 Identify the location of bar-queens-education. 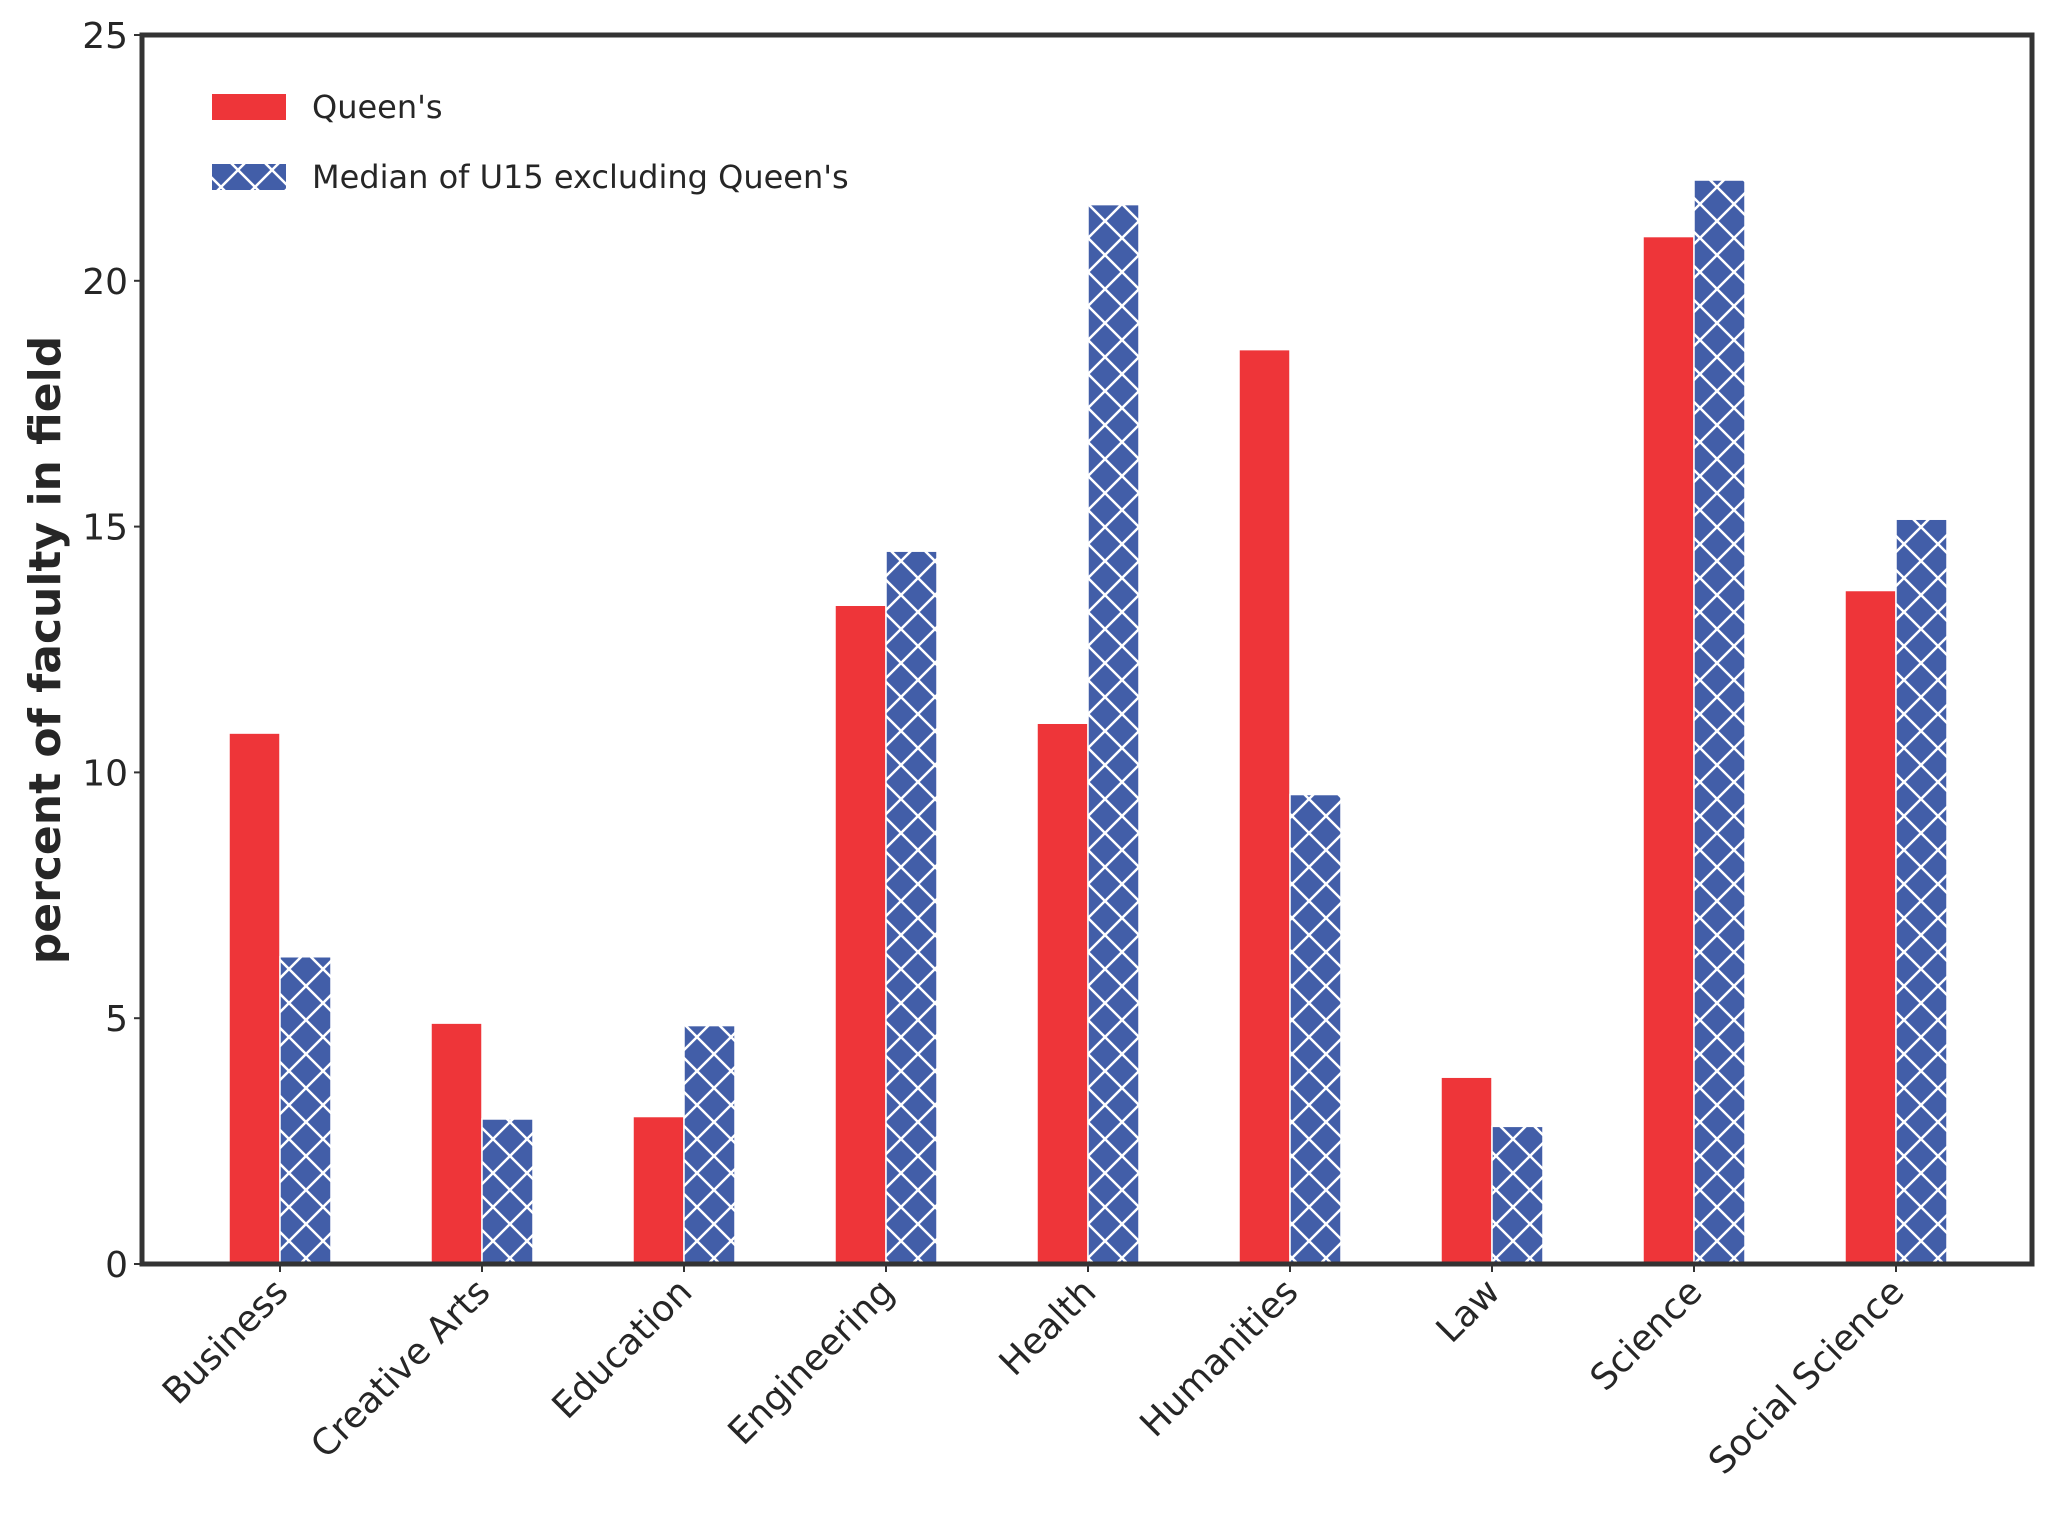
(658, 1190).